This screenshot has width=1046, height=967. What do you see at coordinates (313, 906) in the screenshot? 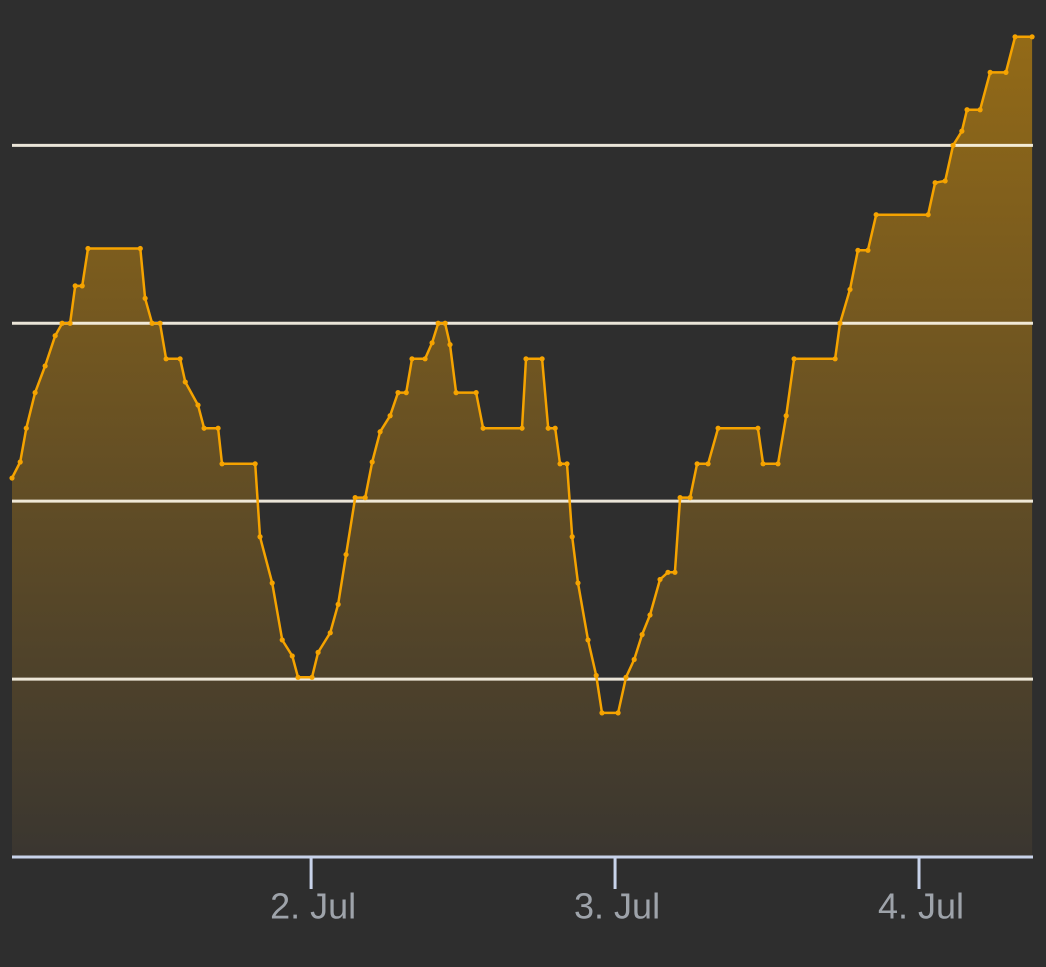
I see `x-tick-label: 2. Jul` at bounding box center [313, 906].